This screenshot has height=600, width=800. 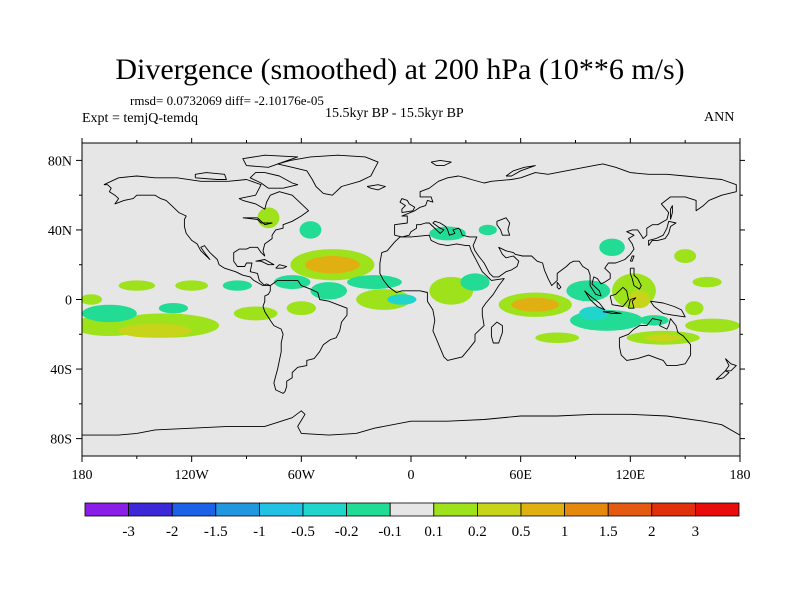 What do you see at coordinates (227, 100) in the screenshot?
I see `stats-label: rmsd= 0.0732069 diff= -2.10176e-05` at bounding box center [227, 100].